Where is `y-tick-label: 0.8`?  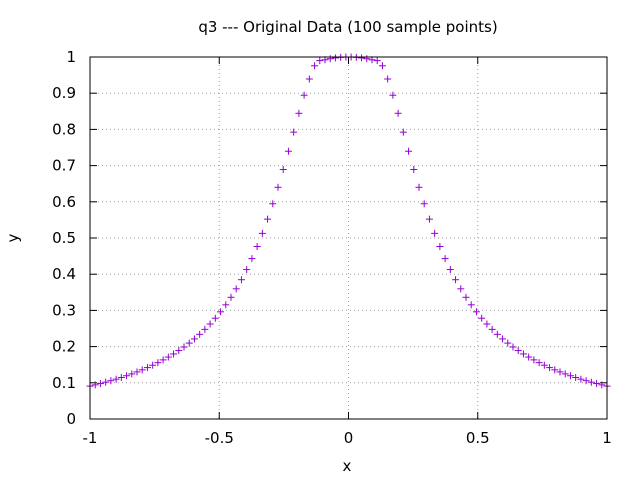 y-tick-label: 0.8 is located at coordinates (64, 129).